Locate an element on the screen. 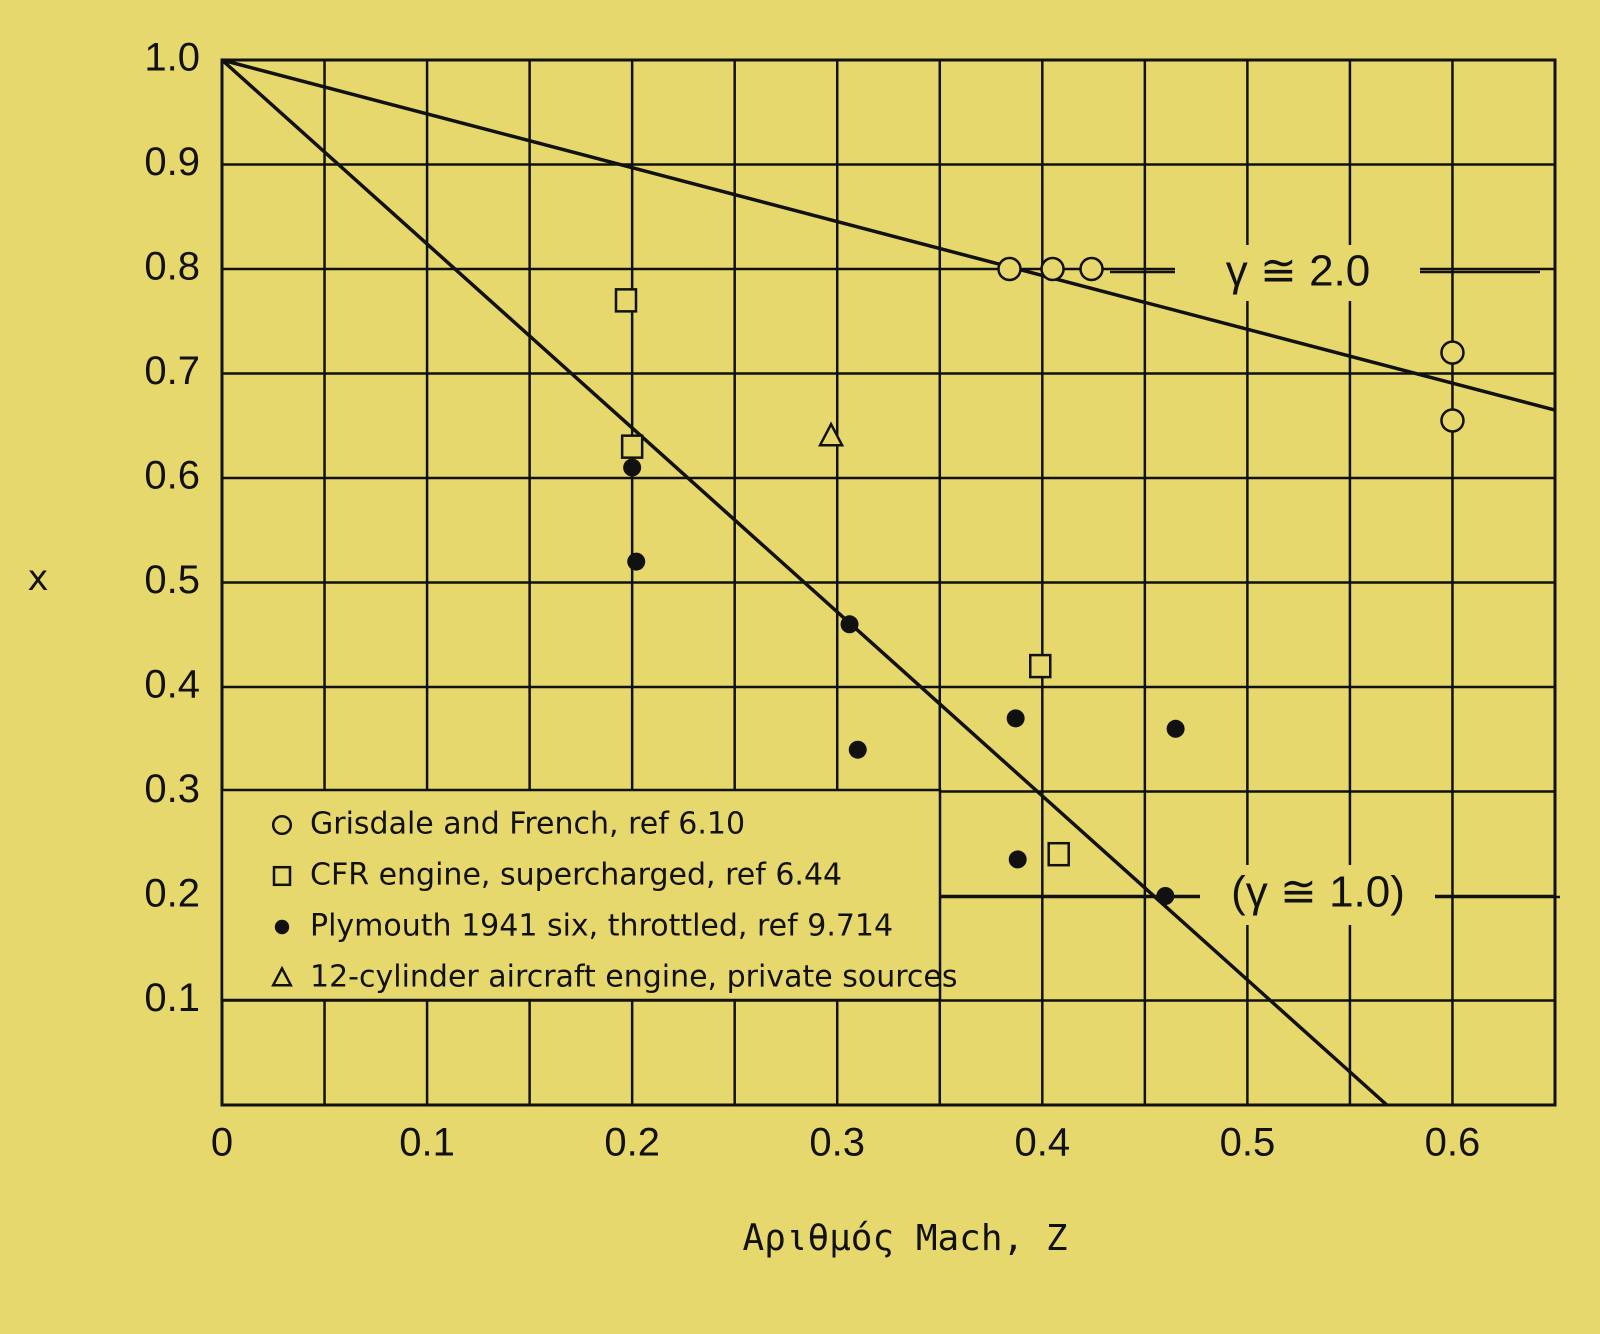 The image size is (1600, 1334). y-tick-label: 0.8 is located at coordinates (172, 267).